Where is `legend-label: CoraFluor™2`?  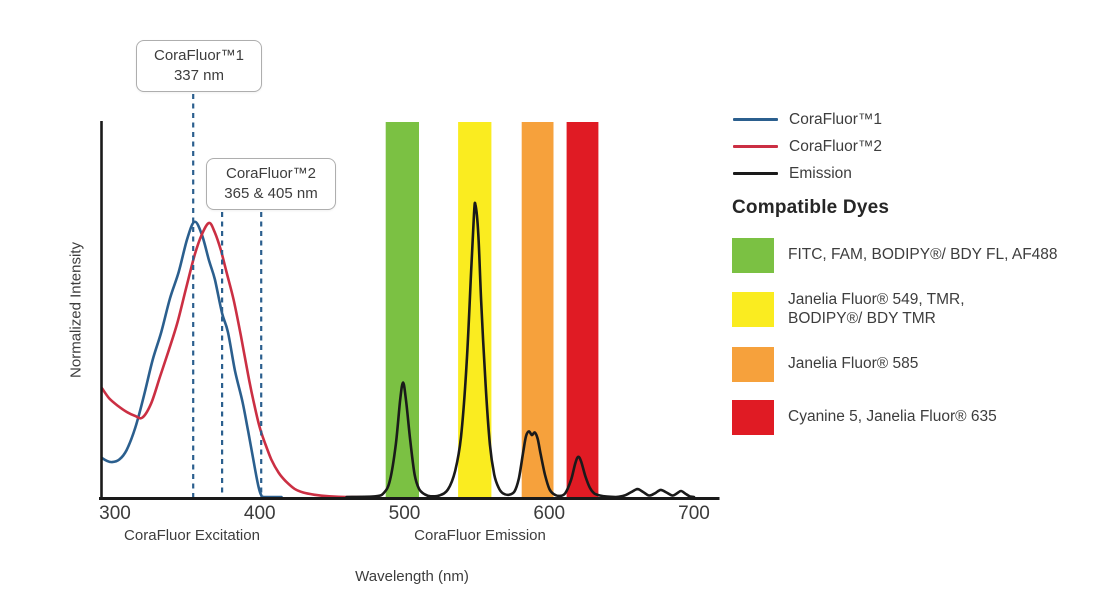 legend-label: CoraFluor™2 is located at coordinates (836, 146).